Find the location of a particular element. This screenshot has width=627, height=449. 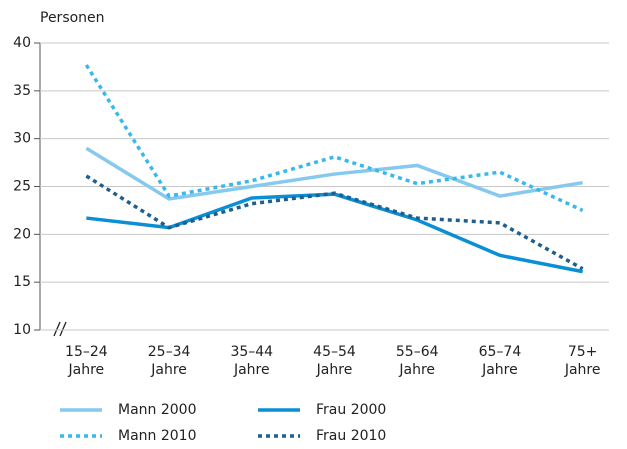

legend-item: Mann 2000 is located at coordinates (128, 410).